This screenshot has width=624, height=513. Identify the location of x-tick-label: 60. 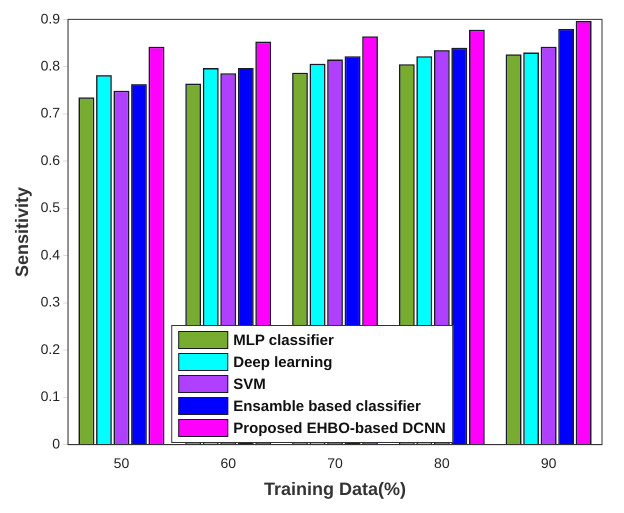
(228, 462).